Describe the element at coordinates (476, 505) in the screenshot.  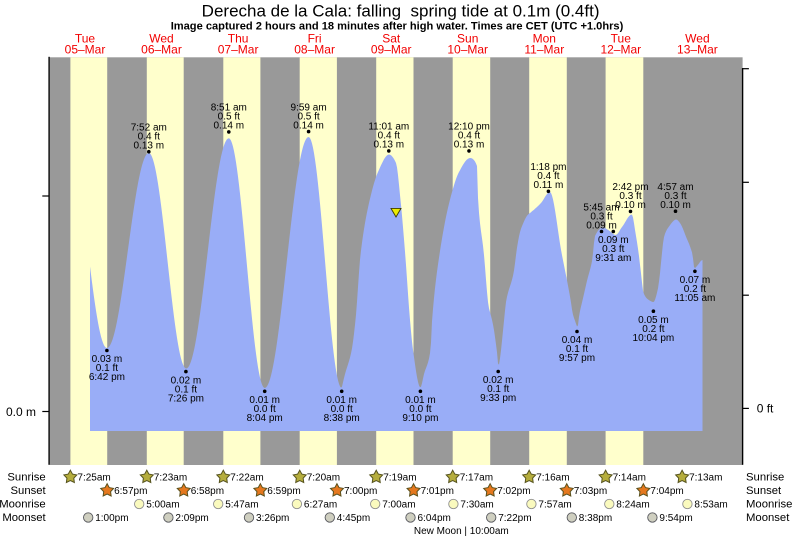
I see `svg-text: 7:30am` at that location.